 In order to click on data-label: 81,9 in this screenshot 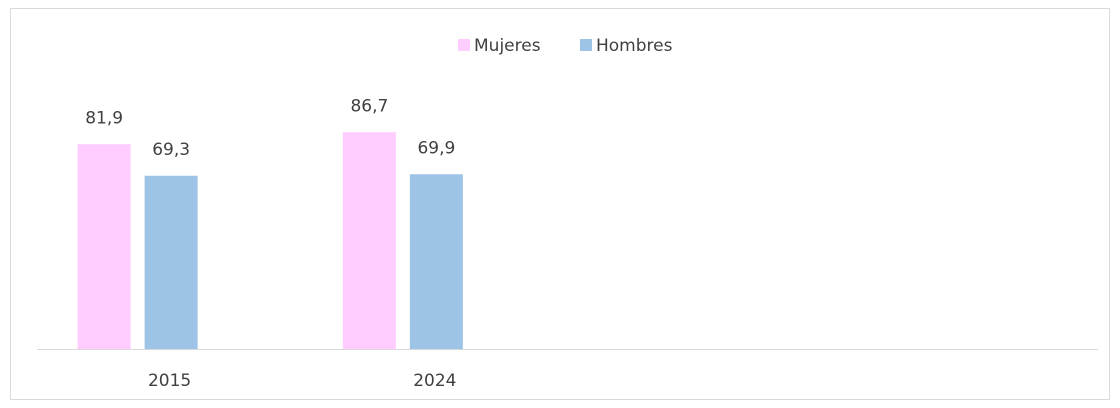, I will do `click(104, 118)`.